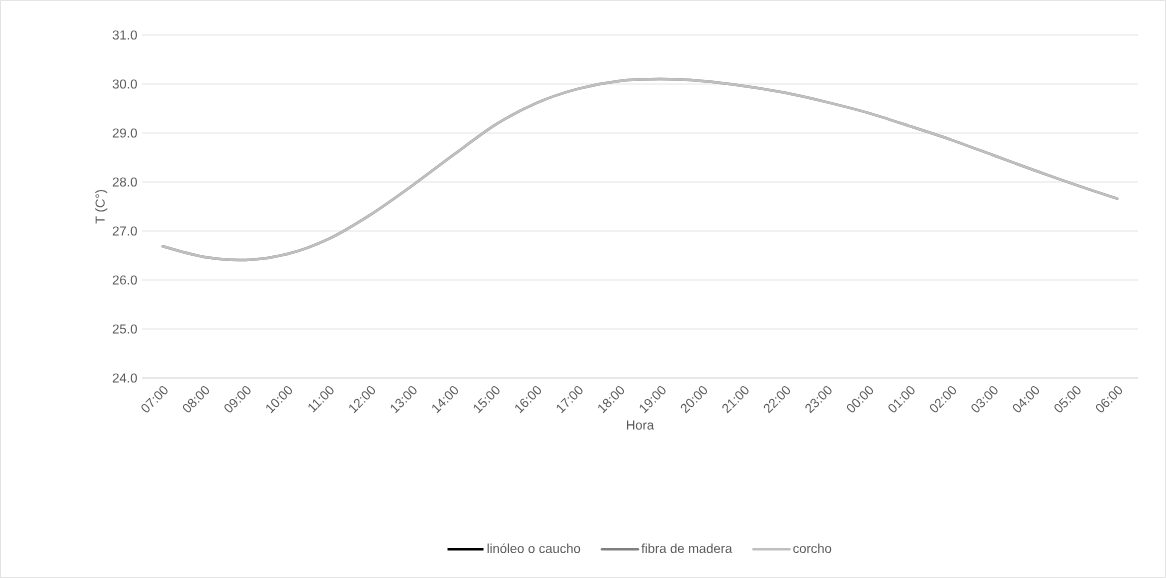 The height and width of the screenshot is (578, 1166). Describe the element at coordinates (687, 548) in the screenshot. I see `legend-label: fibra de madera` at that location.